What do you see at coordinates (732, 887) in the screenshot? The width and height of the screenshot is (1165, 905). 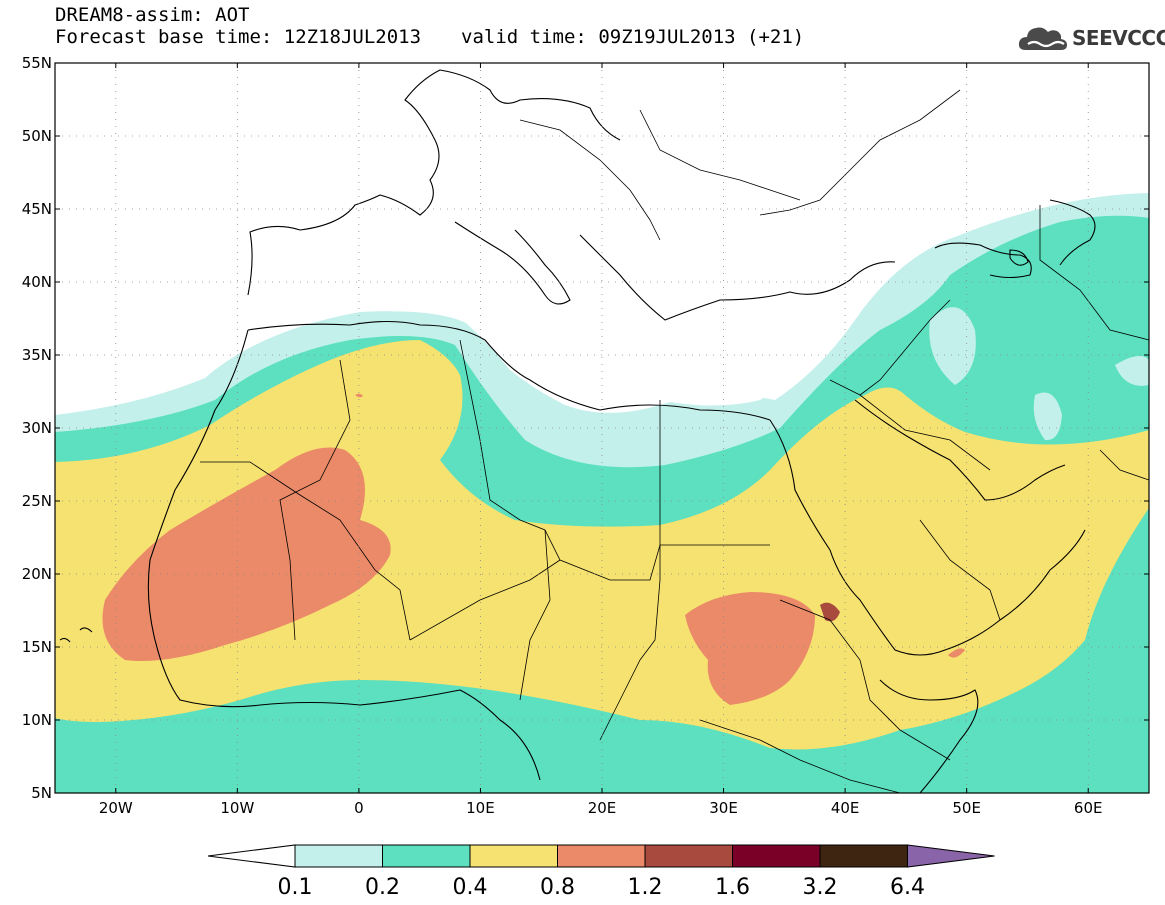 I see `colorbar-label: 1.6` at bounding box center [732, 887].